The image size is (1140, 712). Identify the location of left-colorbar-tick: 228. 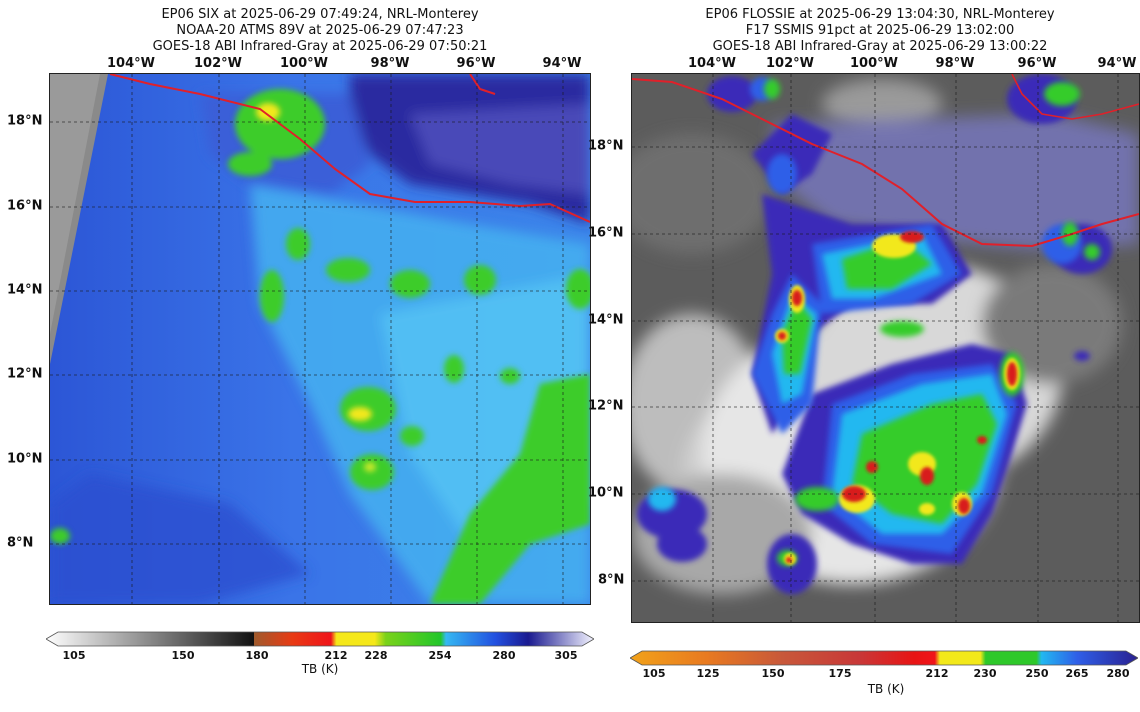
(376, 655).